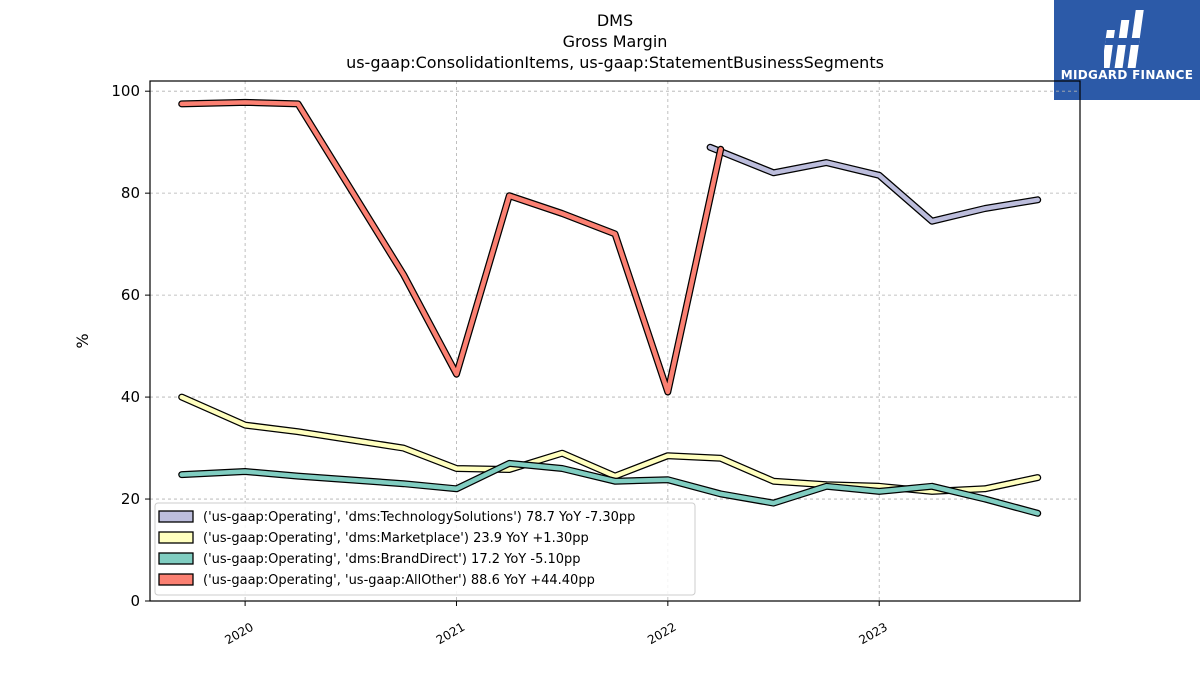  What do you see at coordinates (1127, 75) in the screenshot?
I see `logo-text: MIDGARD FINANCE` at bounding box center [1127, 75].